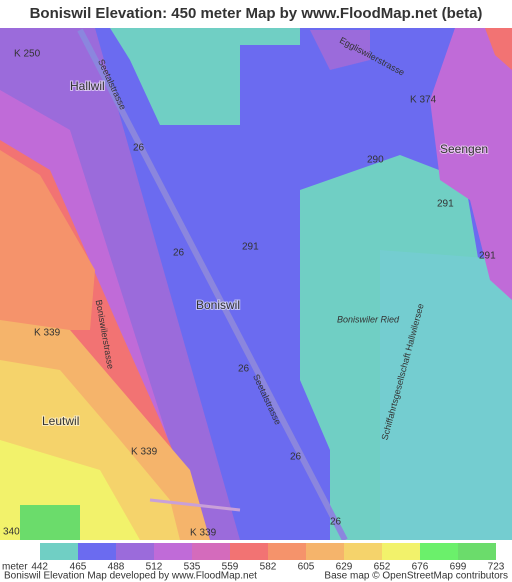 This screenshot has width=512, height=582. Describe the element at coordinates (39, 567) in the screenshot. I see `legend-value: 442` at that location.